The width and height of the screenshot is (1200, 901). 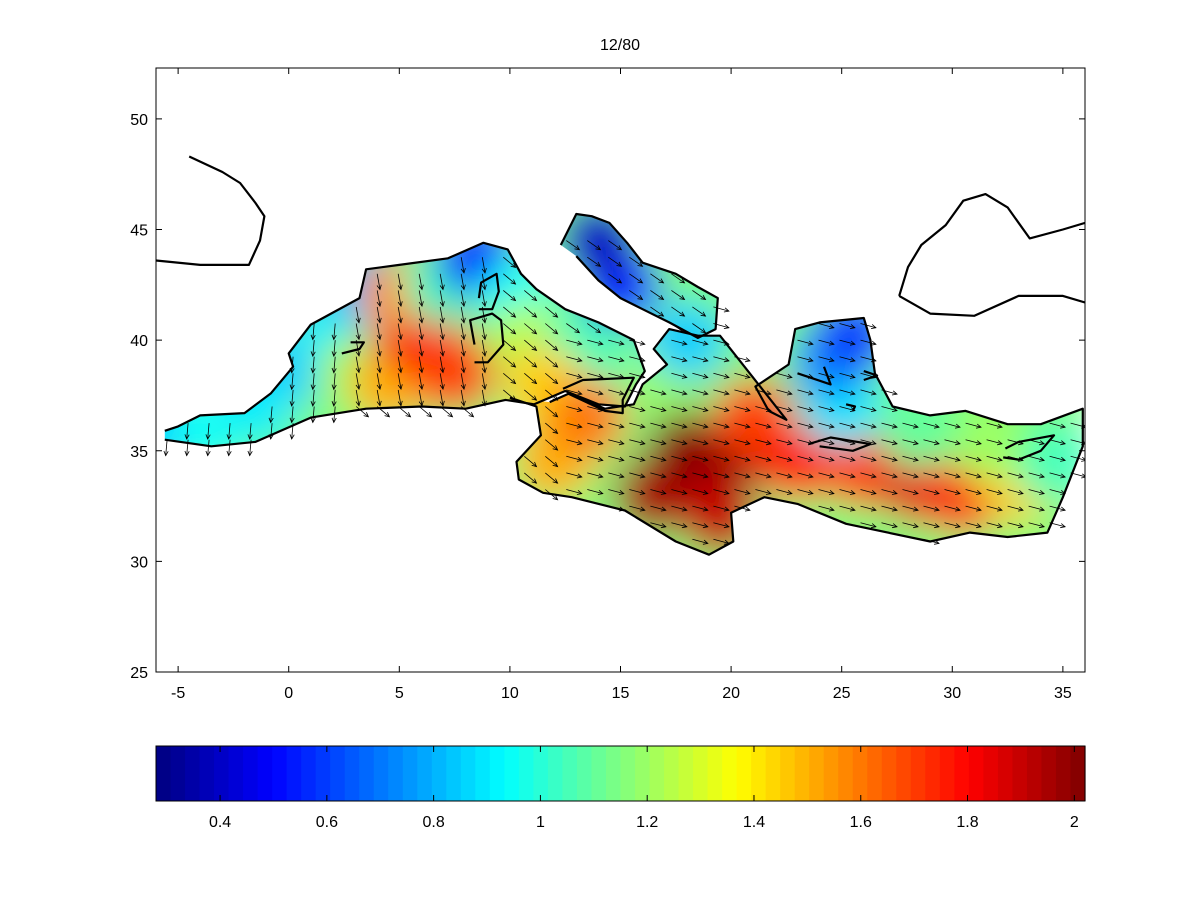 What do you see at coordinates (139, 562) in the screenshot?
I see `y-tick-label: 30` at bounding box center [139, 562].